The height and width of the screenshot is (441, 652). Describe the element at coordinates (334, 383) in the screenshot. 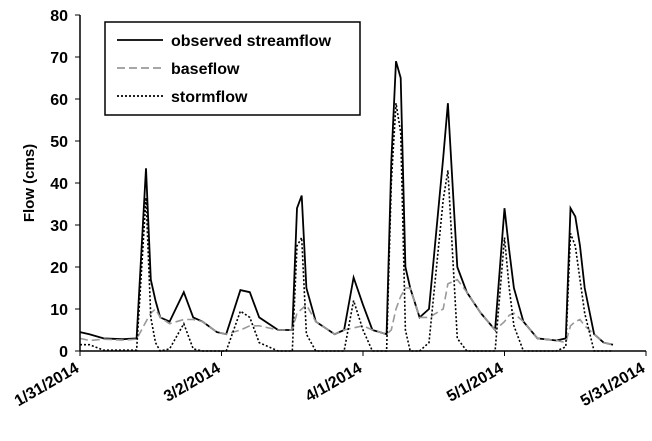

I see `x-tick-label: 4/1/2014` at that location.